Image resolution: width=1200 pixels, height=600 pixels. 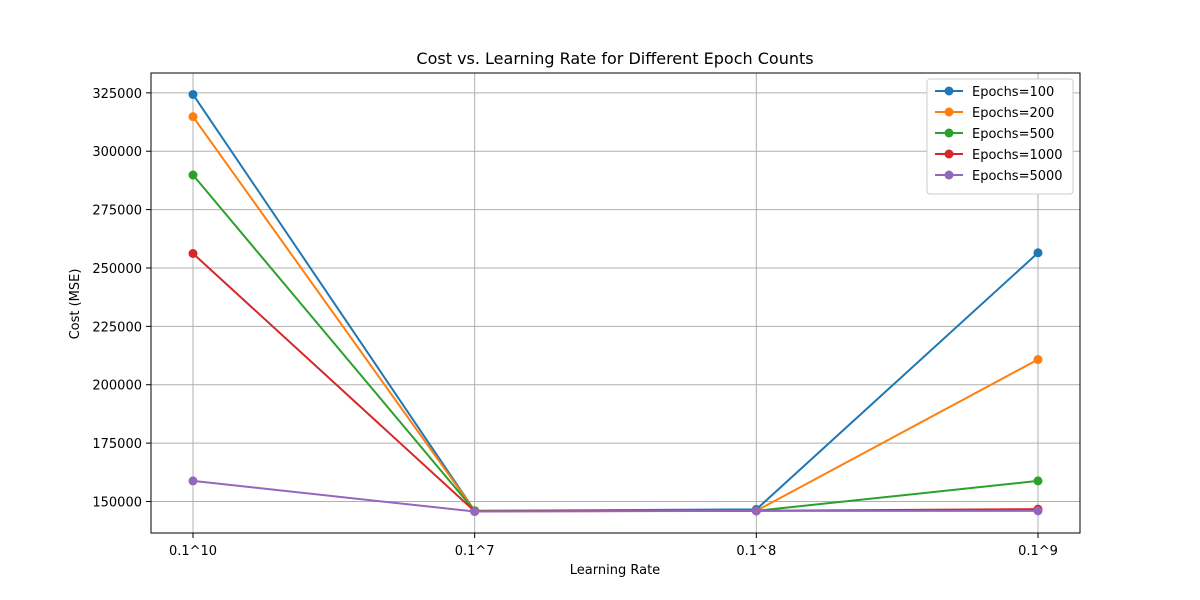 I want to click on x-axis-label: Learning Rate, so click(x=615, y=570).